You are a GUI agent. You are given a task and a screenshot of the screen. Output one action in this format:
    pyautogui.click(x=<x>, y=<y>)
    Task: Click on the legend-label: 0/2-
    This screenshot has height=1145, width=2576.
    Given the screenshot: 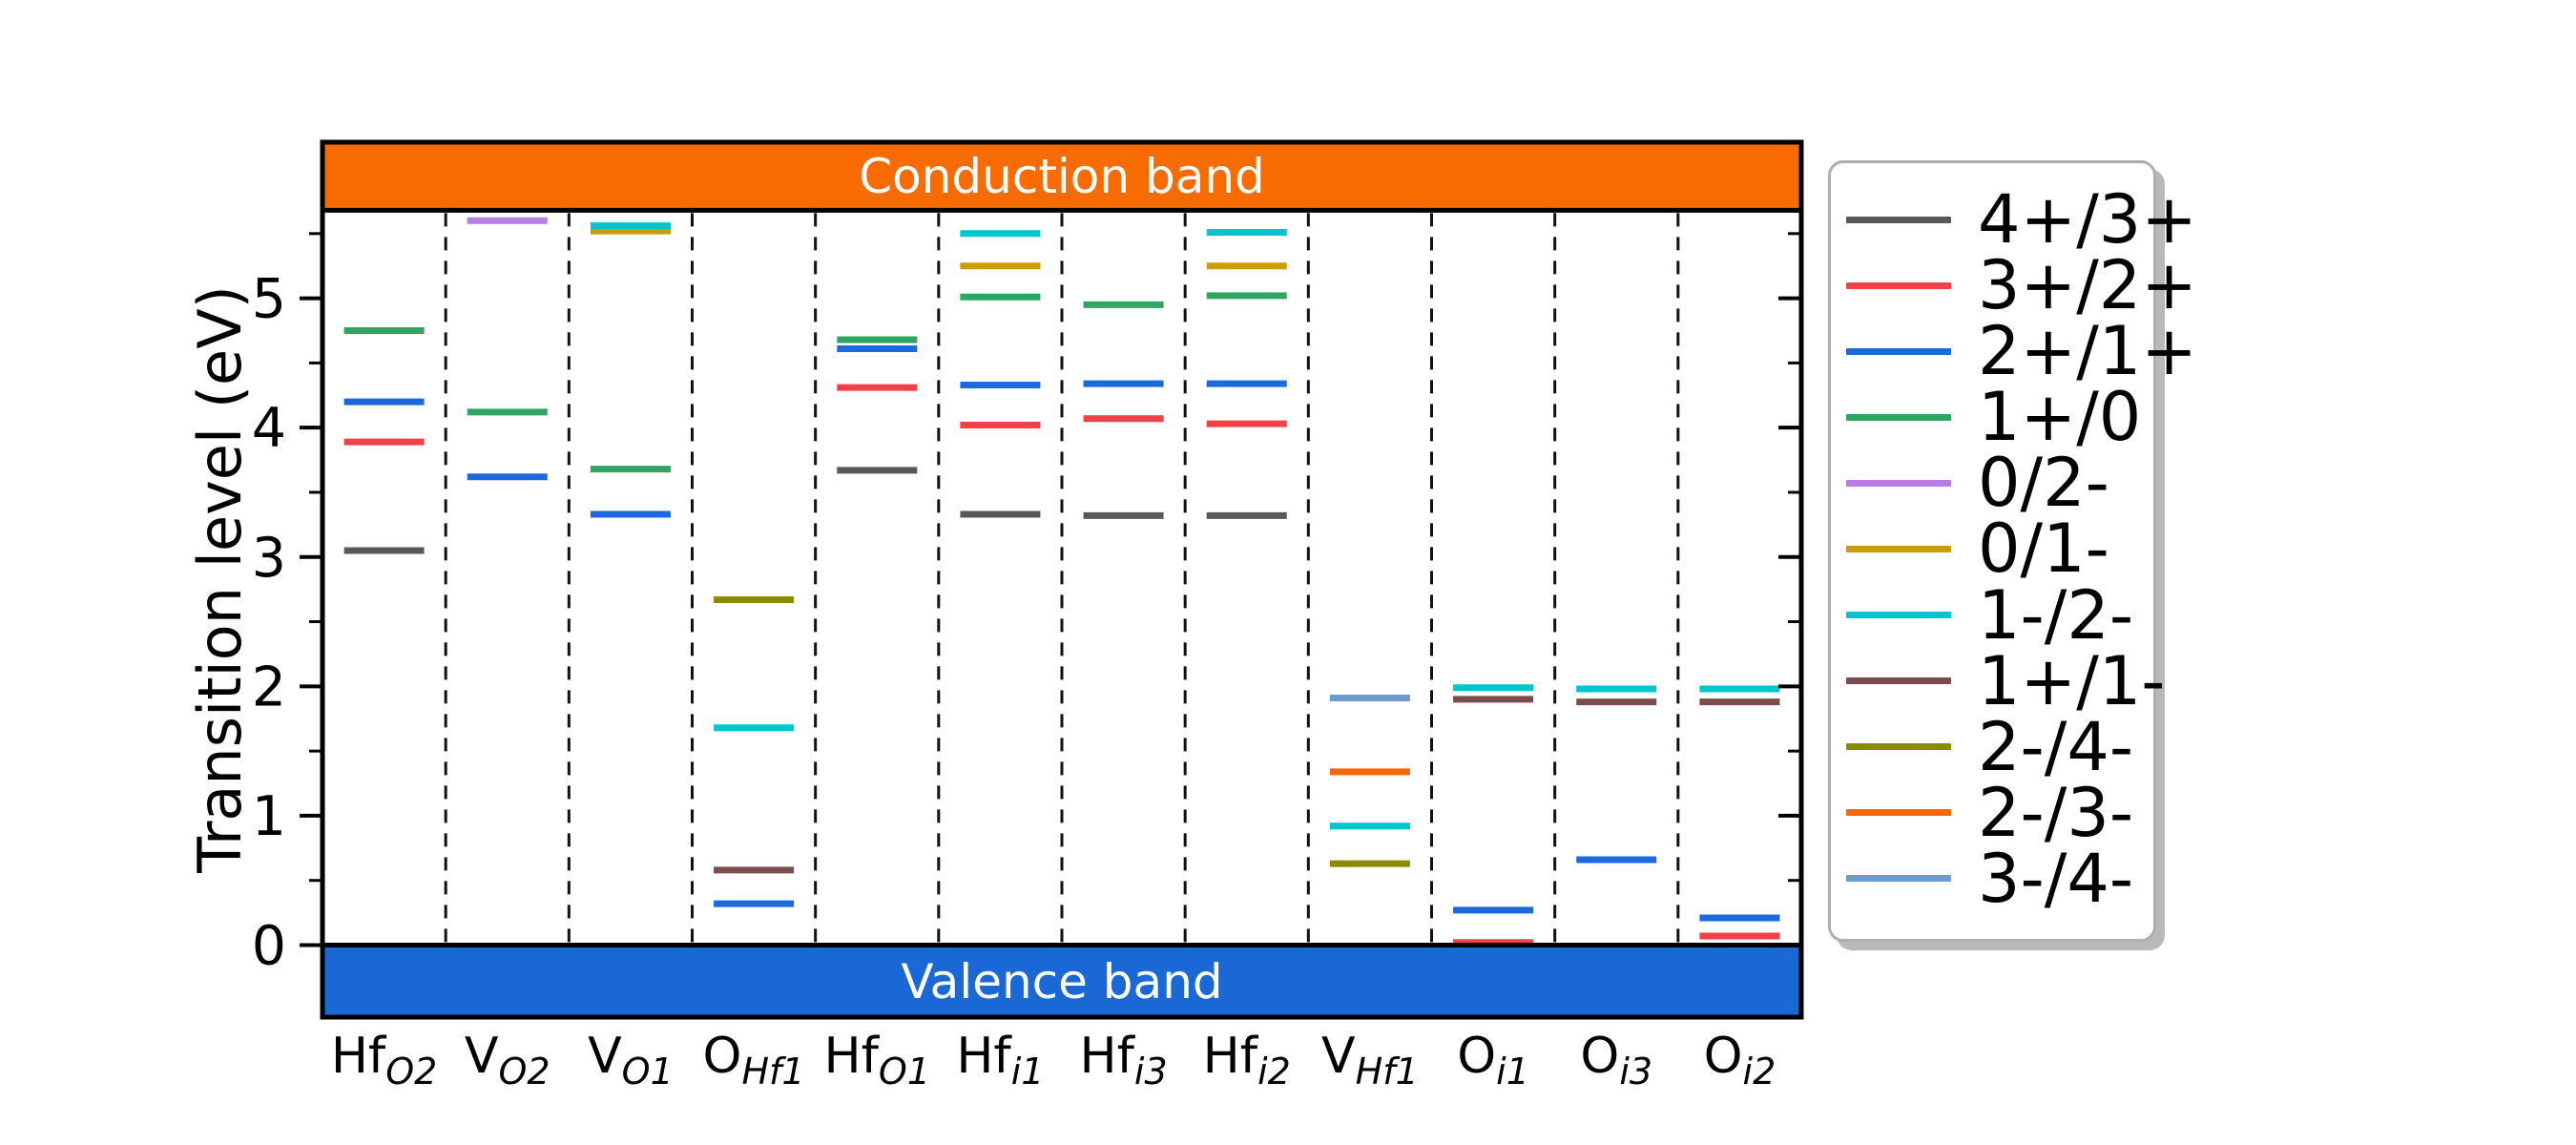 What is the action you would take?
    pyautogui.click(x=2043, y=484)
    